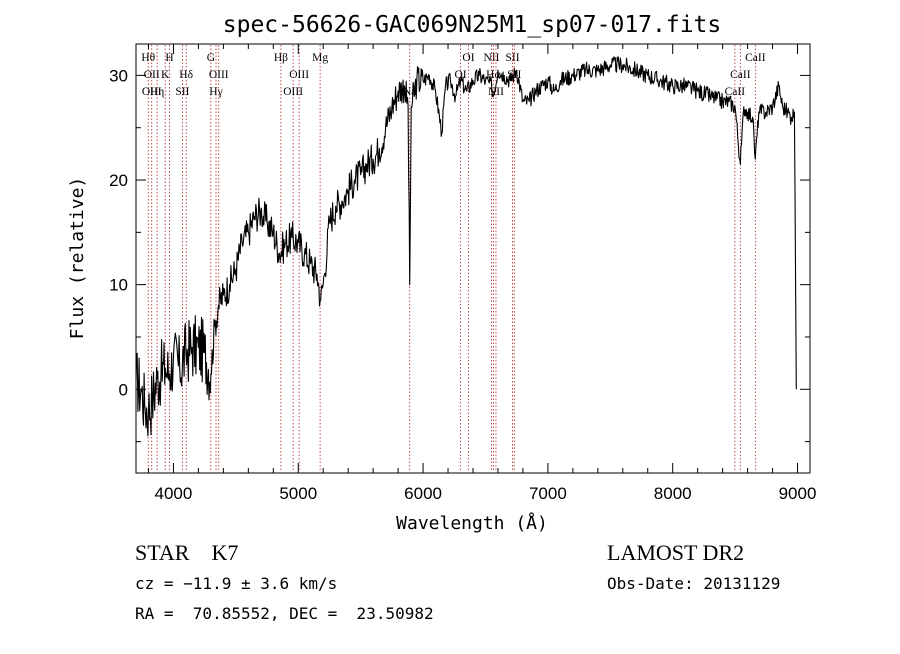  Describe the element at coordinates (118, 75) in the screenshot. I see `y-tick-label: 30` at that location.